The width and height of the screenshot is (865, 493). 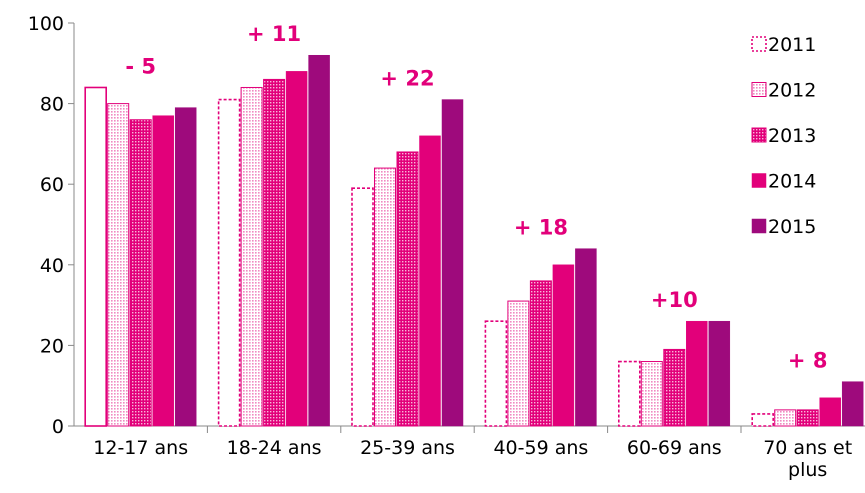 What do you see at coordinates (759, 180) in the screenshot?
I see `legend-swatch-2014` at bounding box center [759, 180].